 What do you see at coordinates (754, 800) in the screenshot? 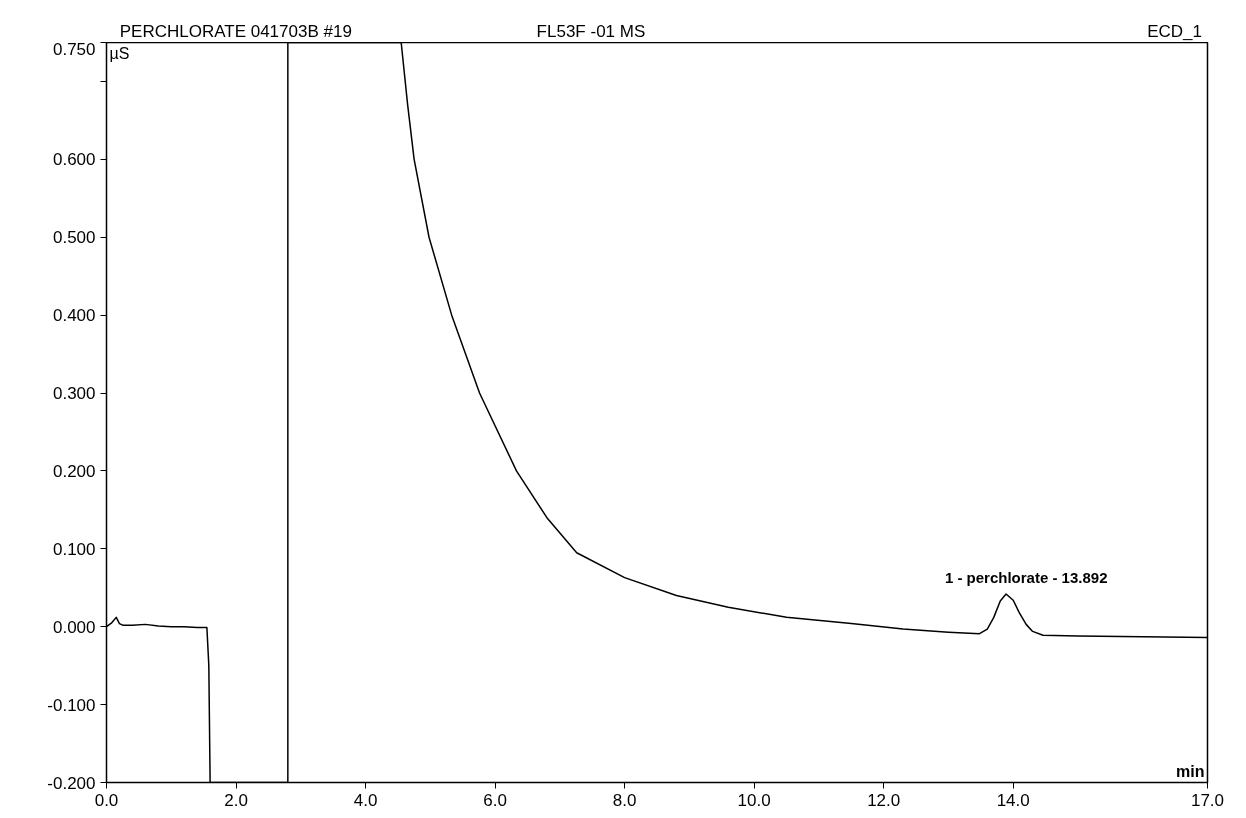
I see `x-tick-label: 10.0` at bounding box center [754, 800].